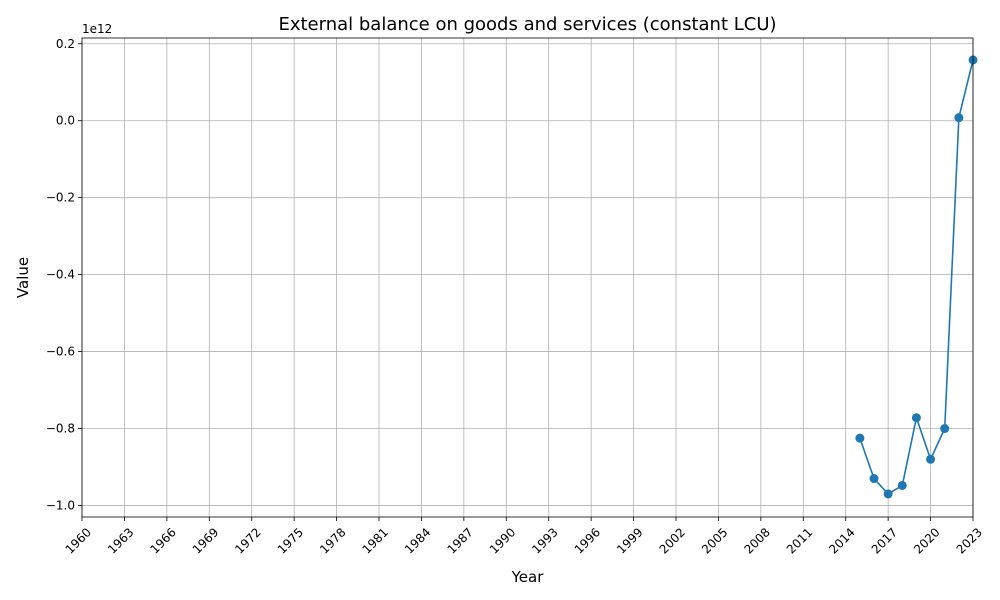 This screenshot has height=600, width=1000. What do you see at coordinates (672, 540) in the screenshot?
I see `x-tick-label: 2002` at bounding box center [672, 540].